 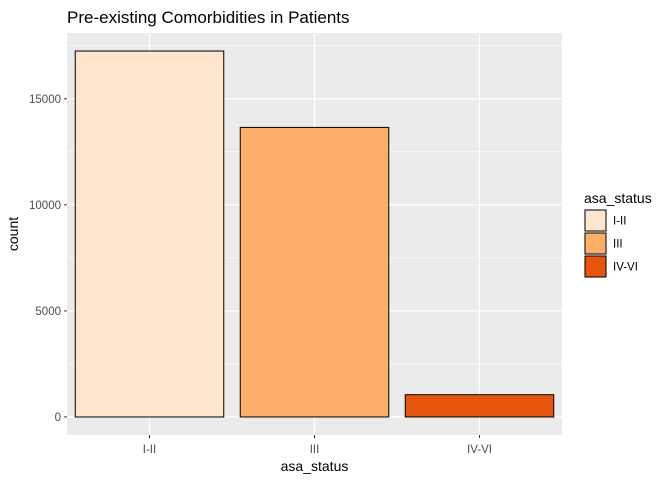 I want to click on x-axis: I-II III IV-VI, so click(x=317, y=445).